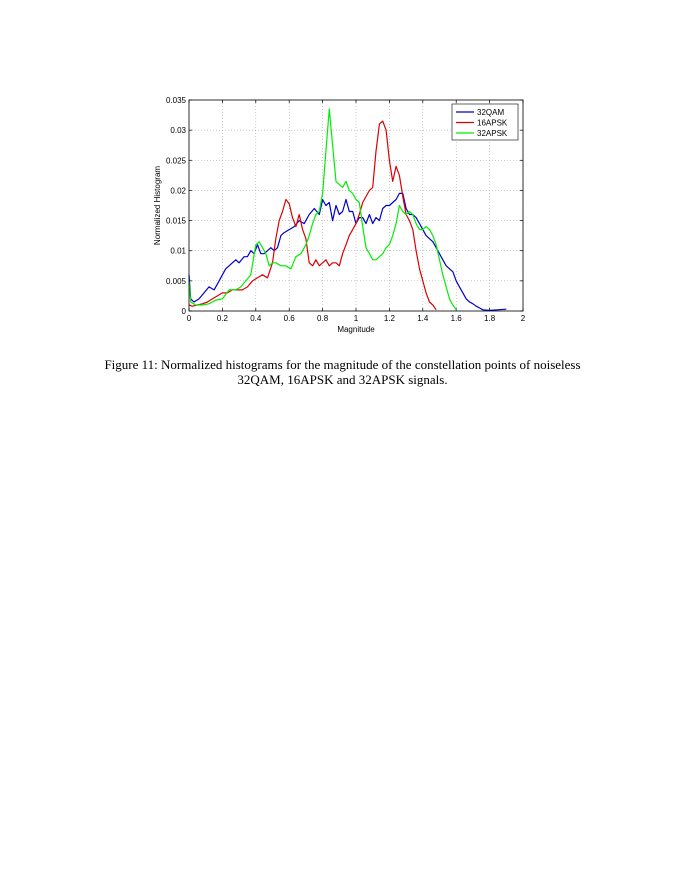 This screenshot has height=886, width=685. I want to click on x-tick-label: 1.2, so click(390, 318).